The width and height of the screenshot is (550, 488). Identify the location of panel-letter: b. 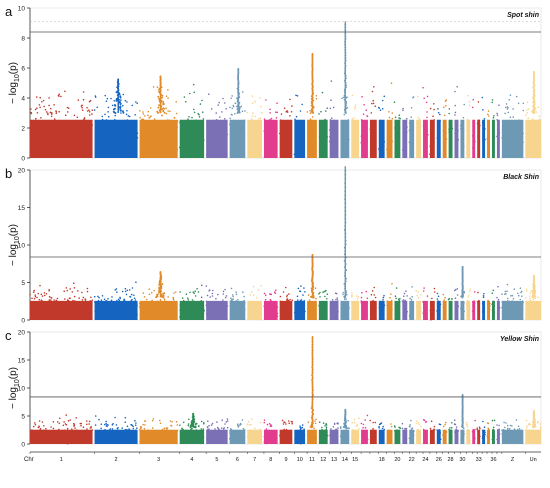
(8, 173).